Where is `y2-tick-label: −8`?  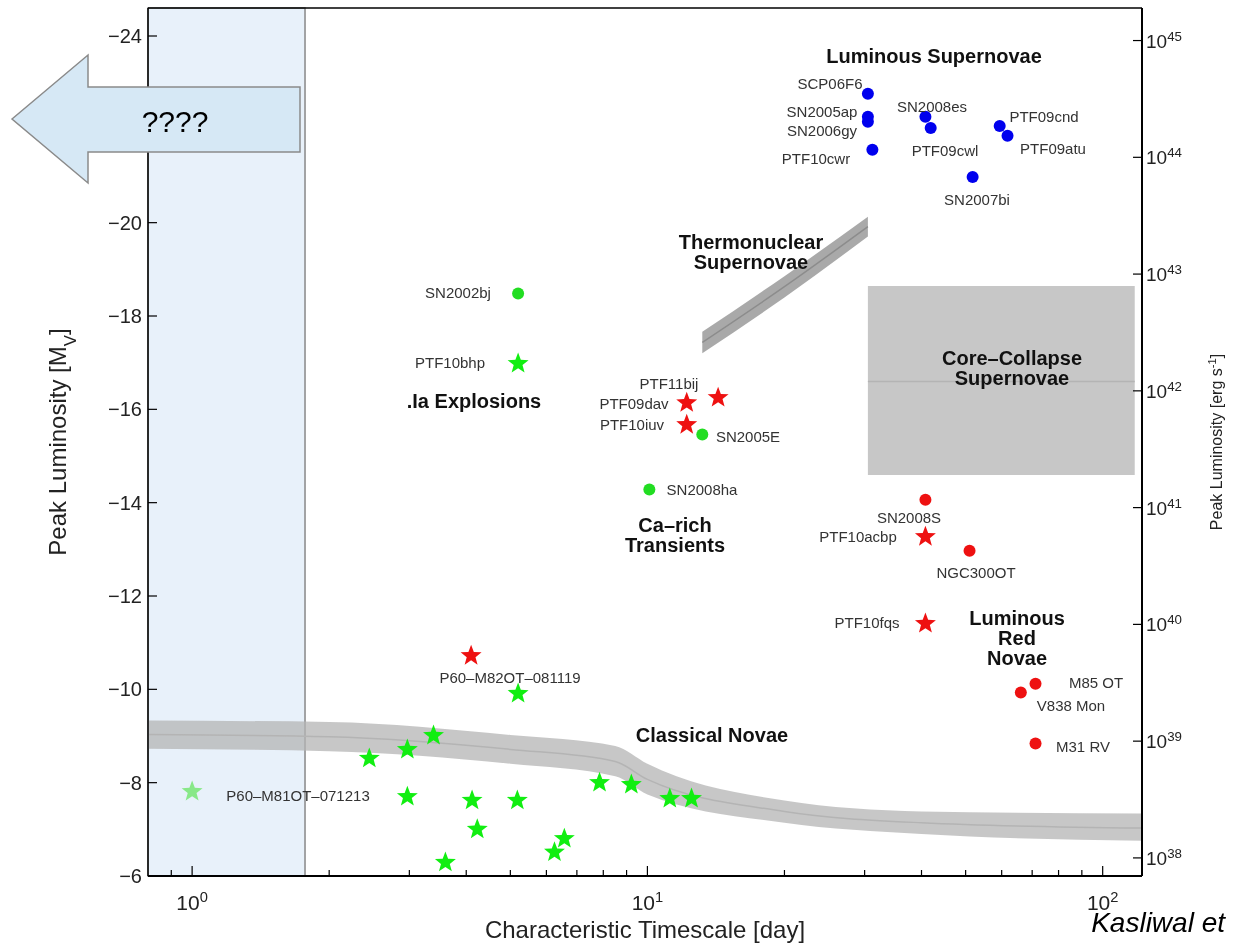 y2-tick-label: −8 is located at coordinates (130, 782).